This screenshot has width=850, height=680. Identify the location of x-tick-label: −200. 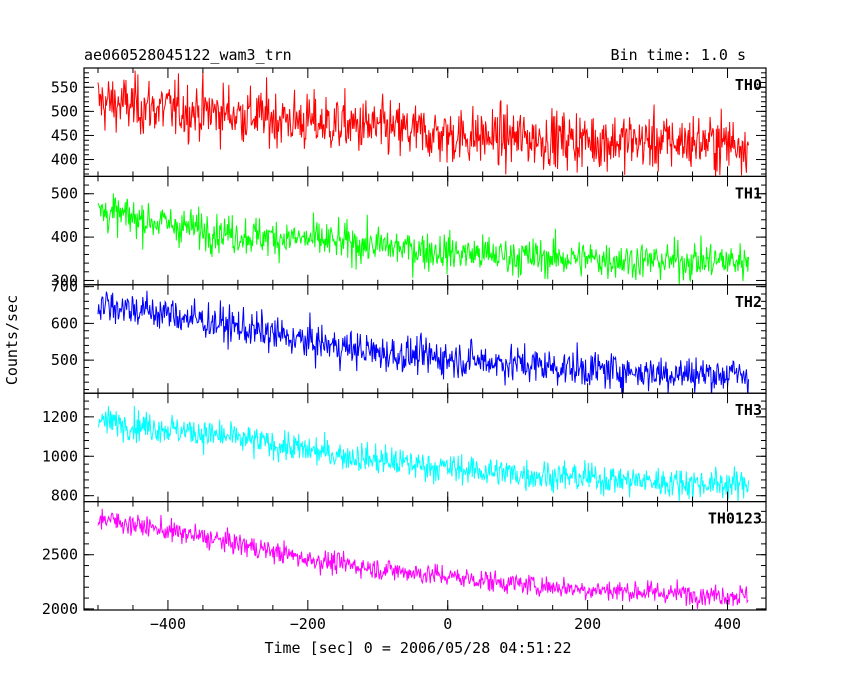
(308, 624).